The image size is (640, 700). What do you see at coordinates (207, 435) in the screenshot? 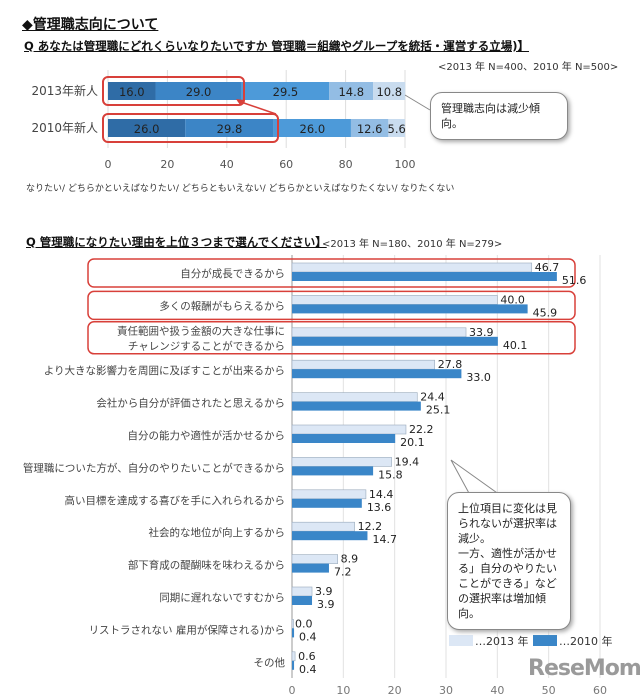
I see `category-label: 自分の能力や適性が活かせるから` at bounding box center [207, 435].